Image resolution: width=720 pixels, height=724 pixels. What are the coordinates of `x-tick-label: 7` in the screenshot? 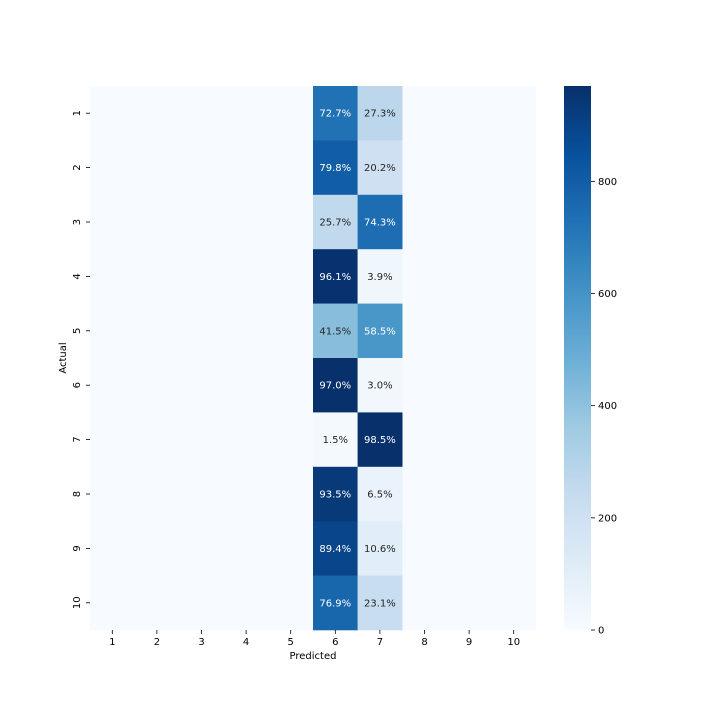 It's located at (380, 642).